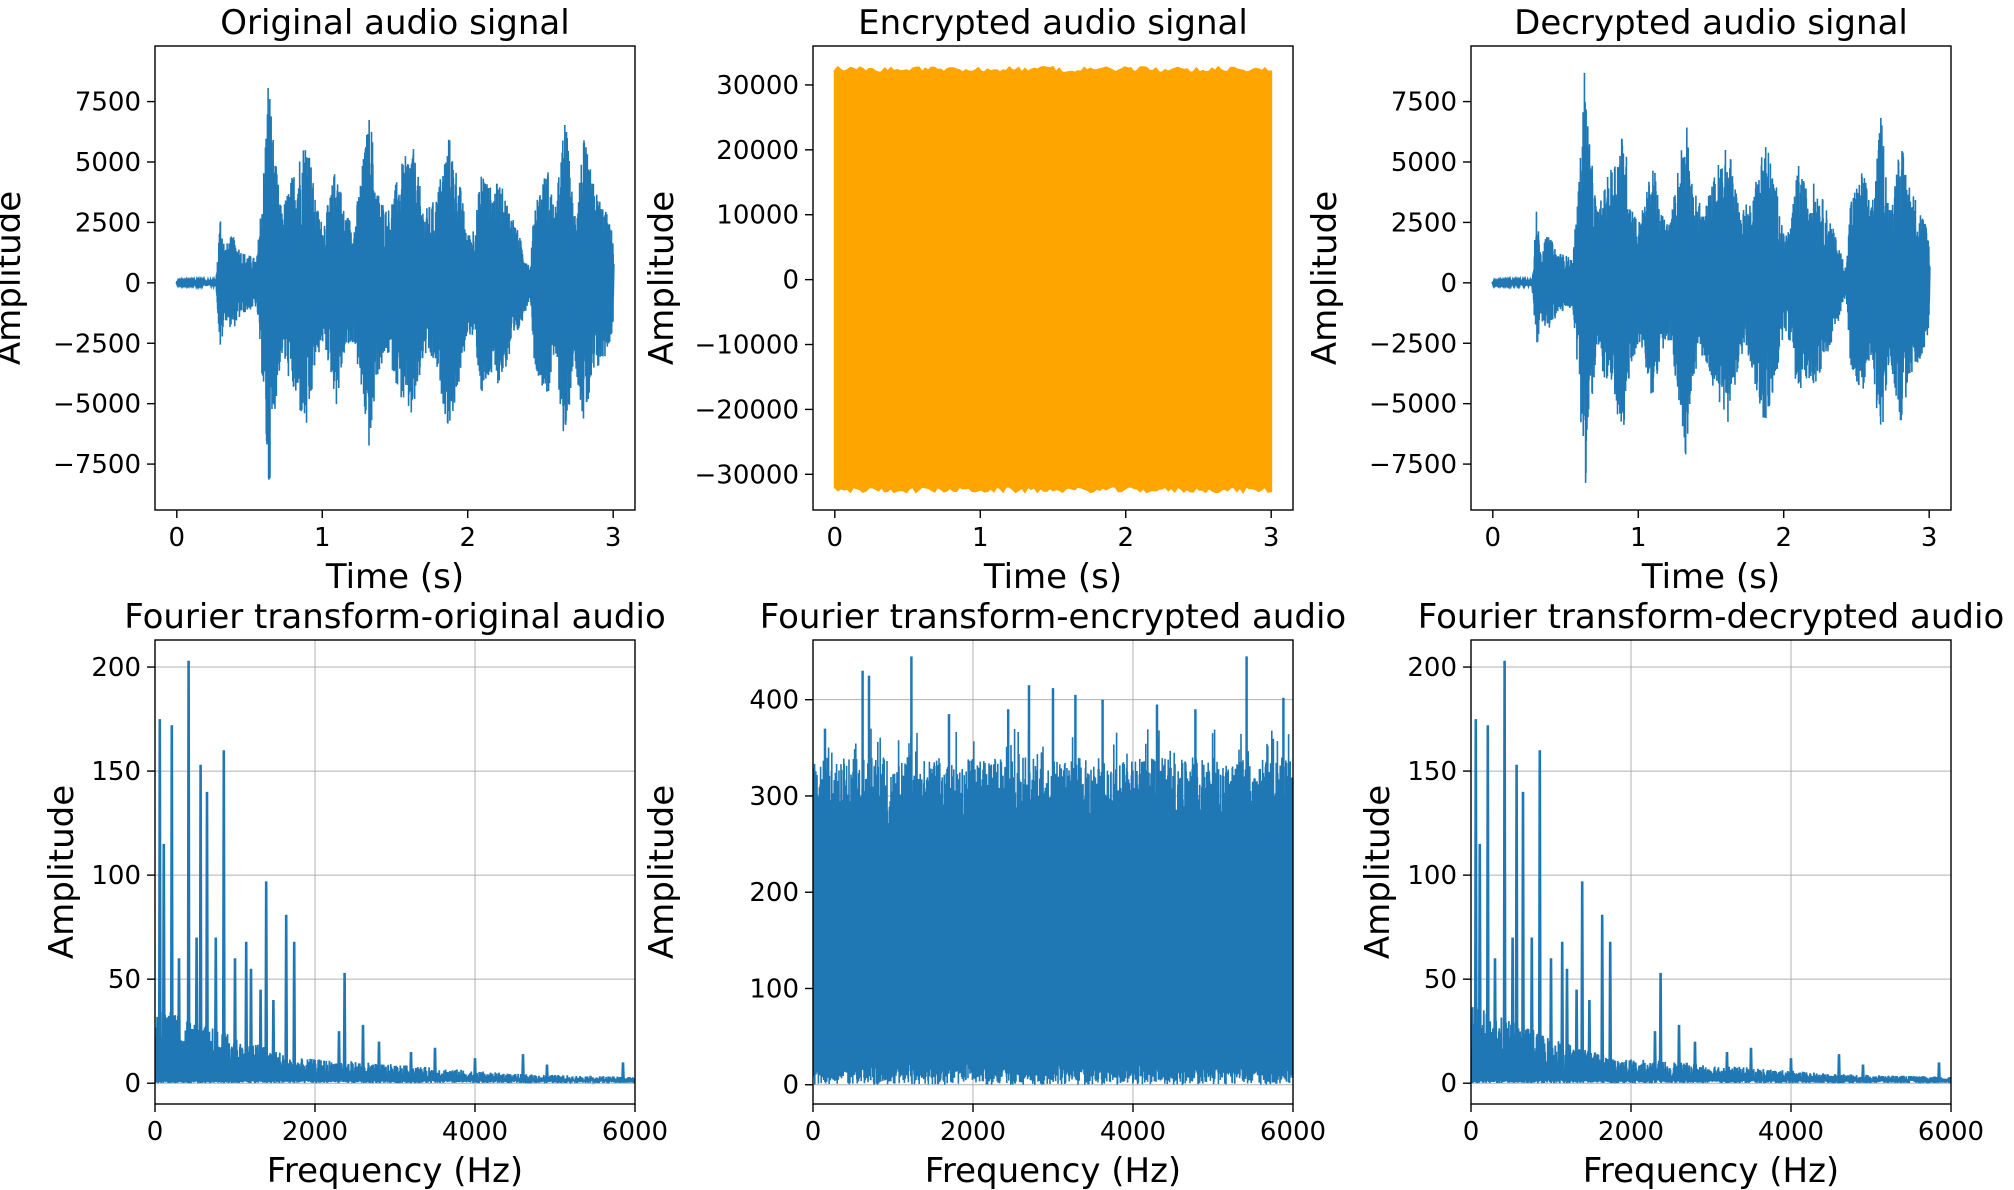 This screenshot has height=1190, width=2014. Describe the element at coordinates (97, 405) in the screenshot. I see `y-tick-label: −5000` at that location.